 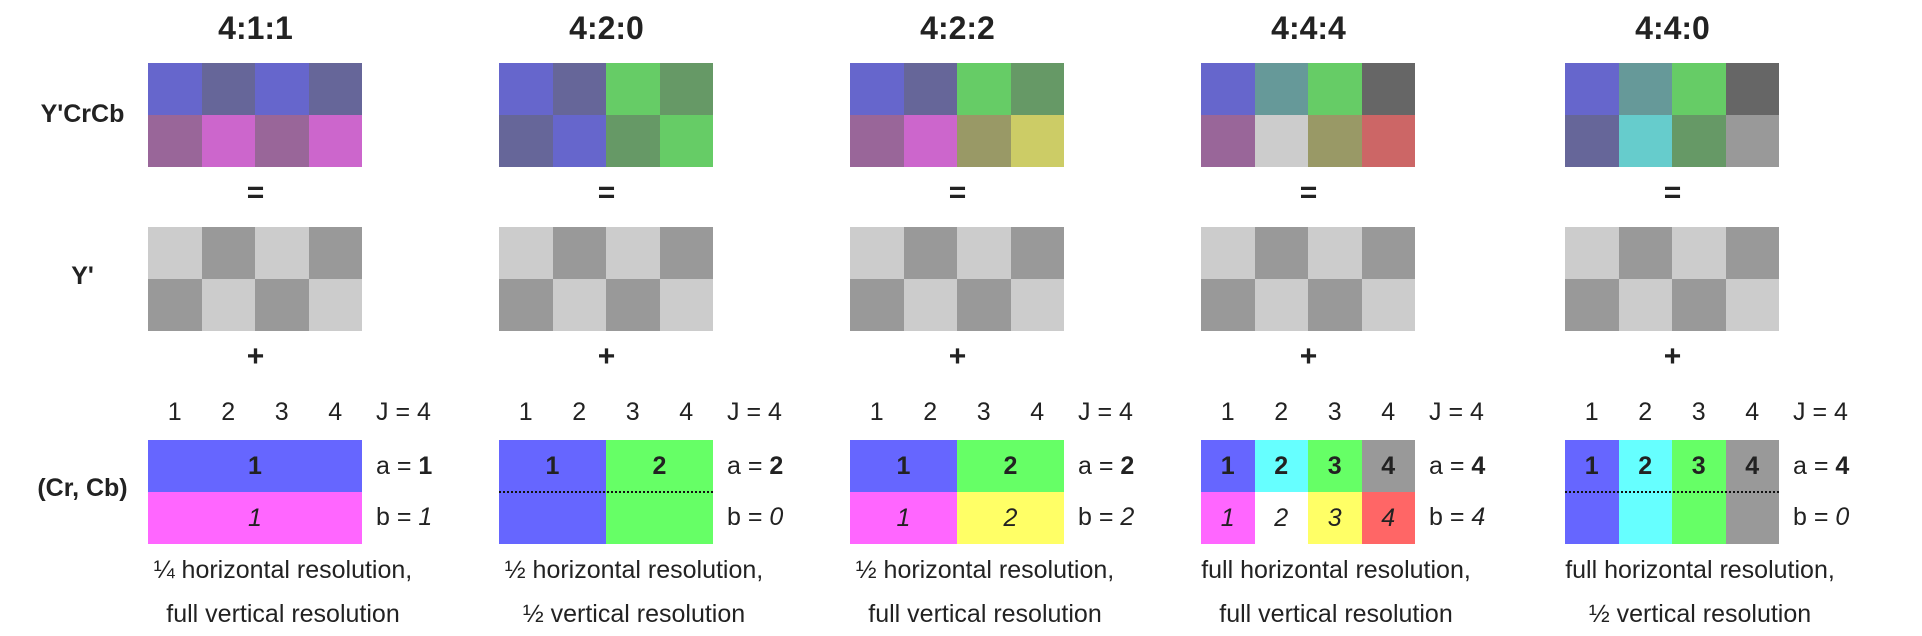 I want to click on chroma-cell-bottom: 4, so click(x=1388, y=518).